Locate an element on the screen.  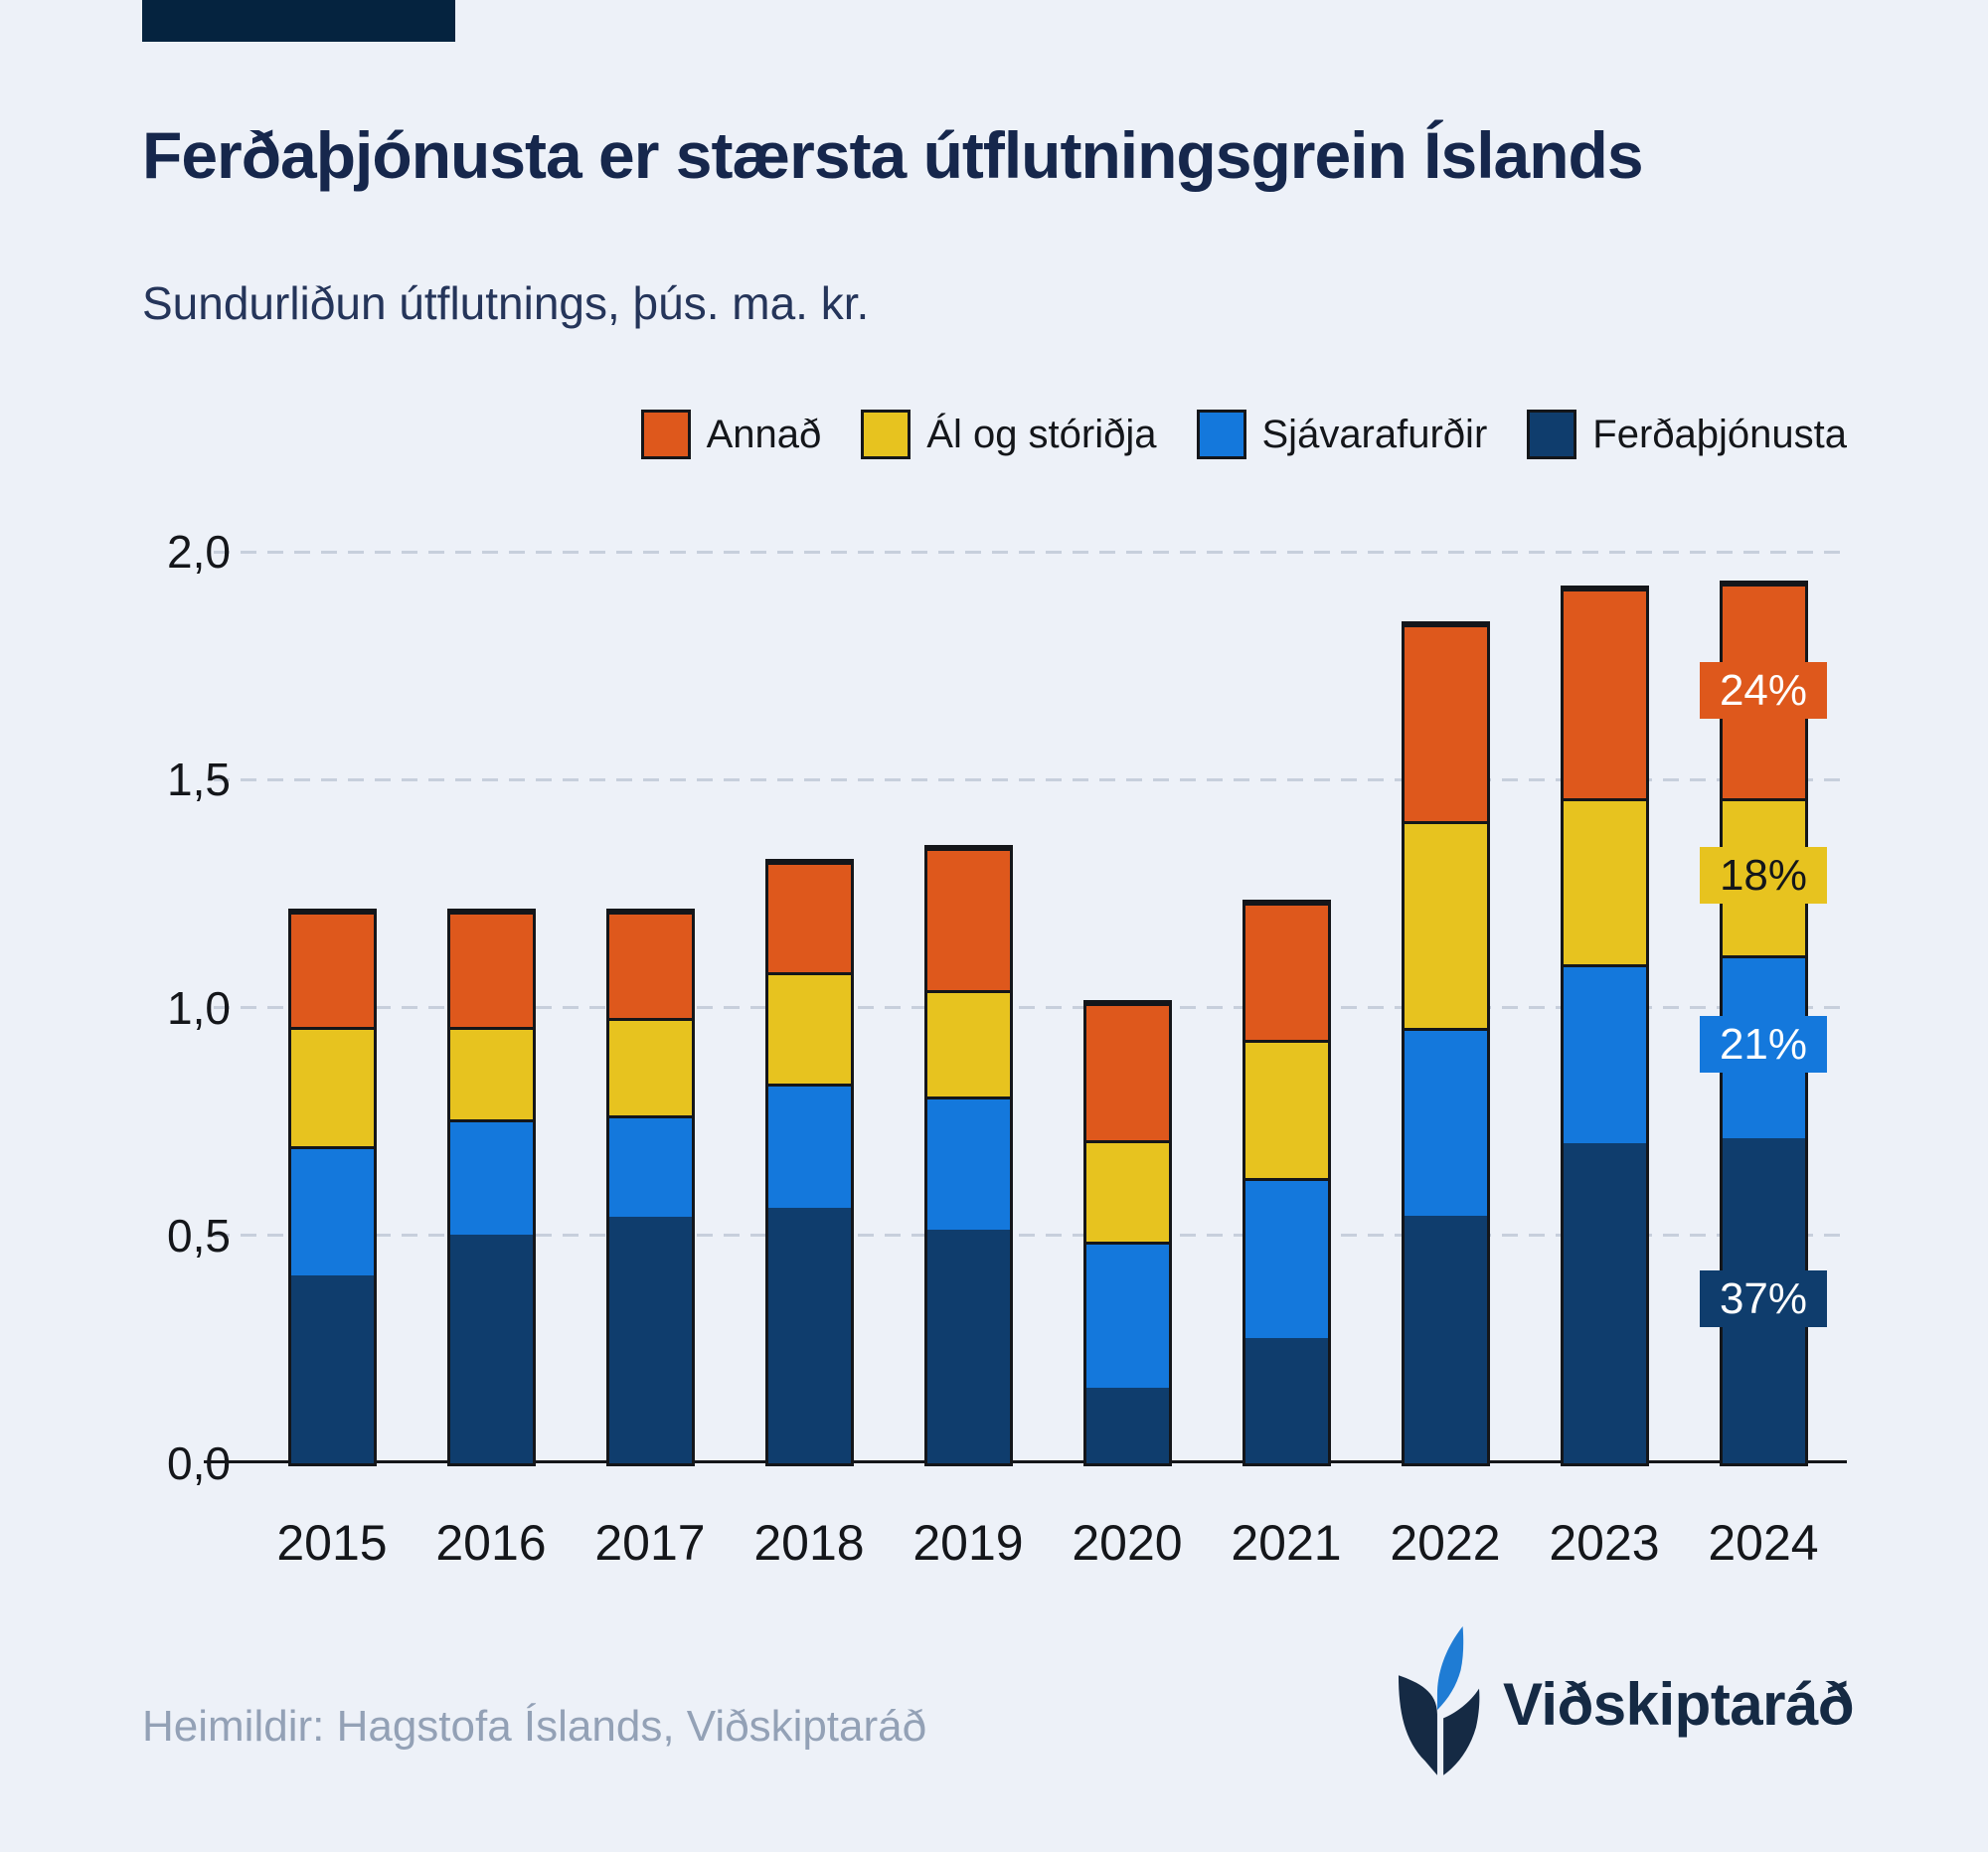
bar-2015 is located at coordinates (332, 1187).